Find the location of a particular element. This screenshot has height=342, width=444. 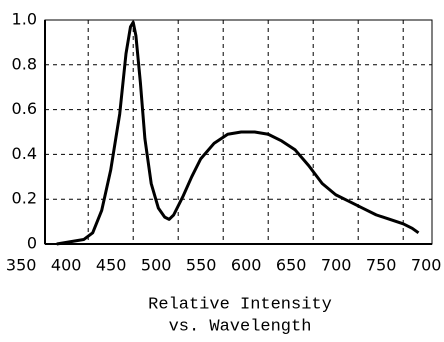

x-tick-label: 350 is located at coordinates (21, 265).